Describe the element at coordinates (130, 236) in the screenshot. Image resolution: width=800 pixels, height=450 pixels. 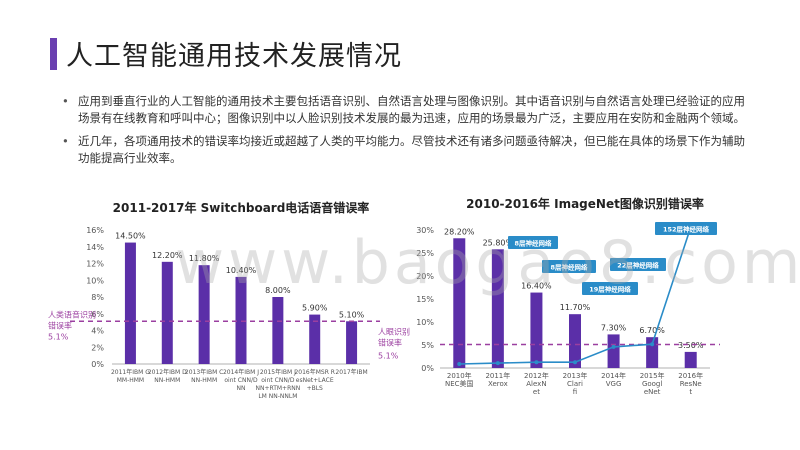
I see `chart1-data-label: 14.50%` at that location.